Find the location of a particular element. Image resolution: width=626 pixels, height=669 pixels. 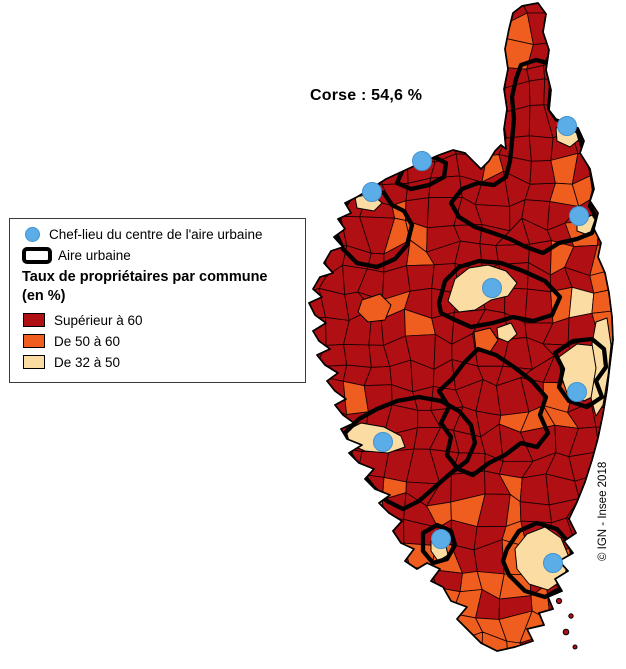

class-label-50-60: De 50 à 60 is located at coordinates (87, 341).